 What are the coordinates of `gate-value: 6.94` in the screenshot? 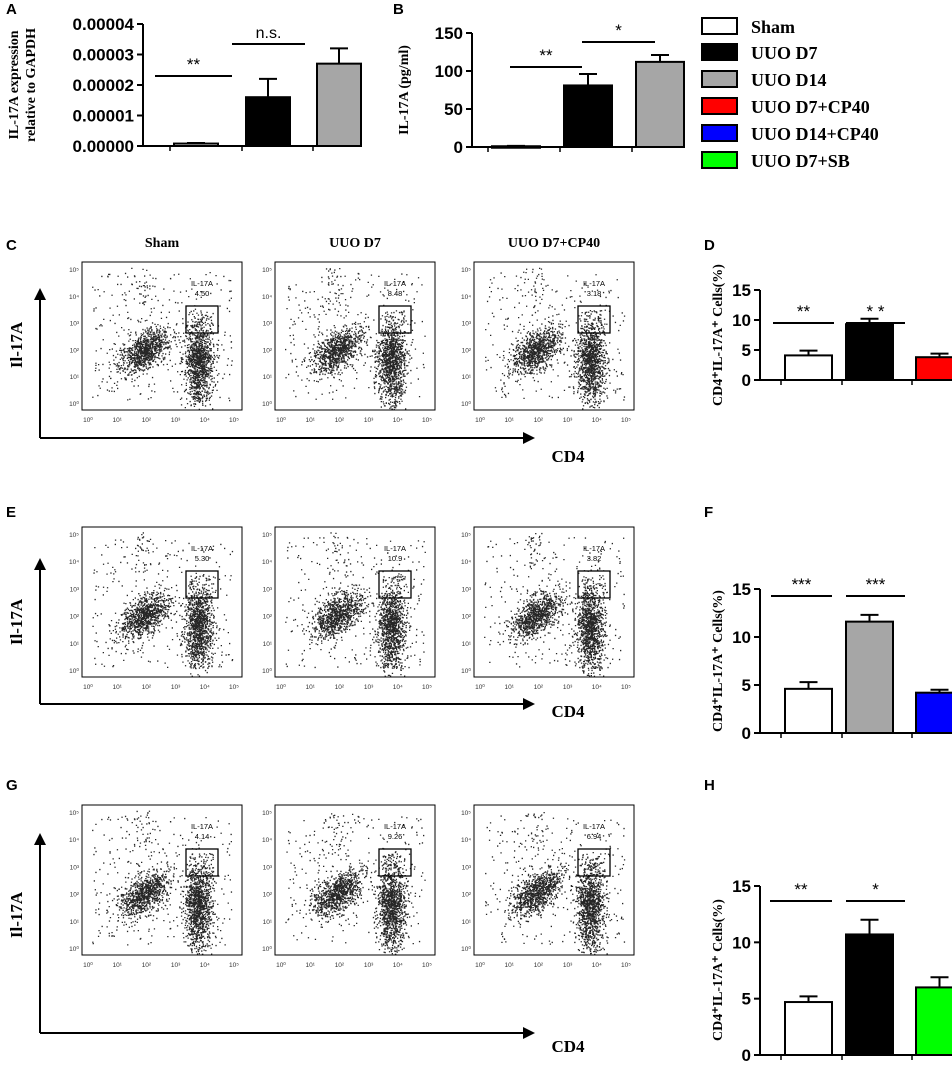 It's located at (594, 836).